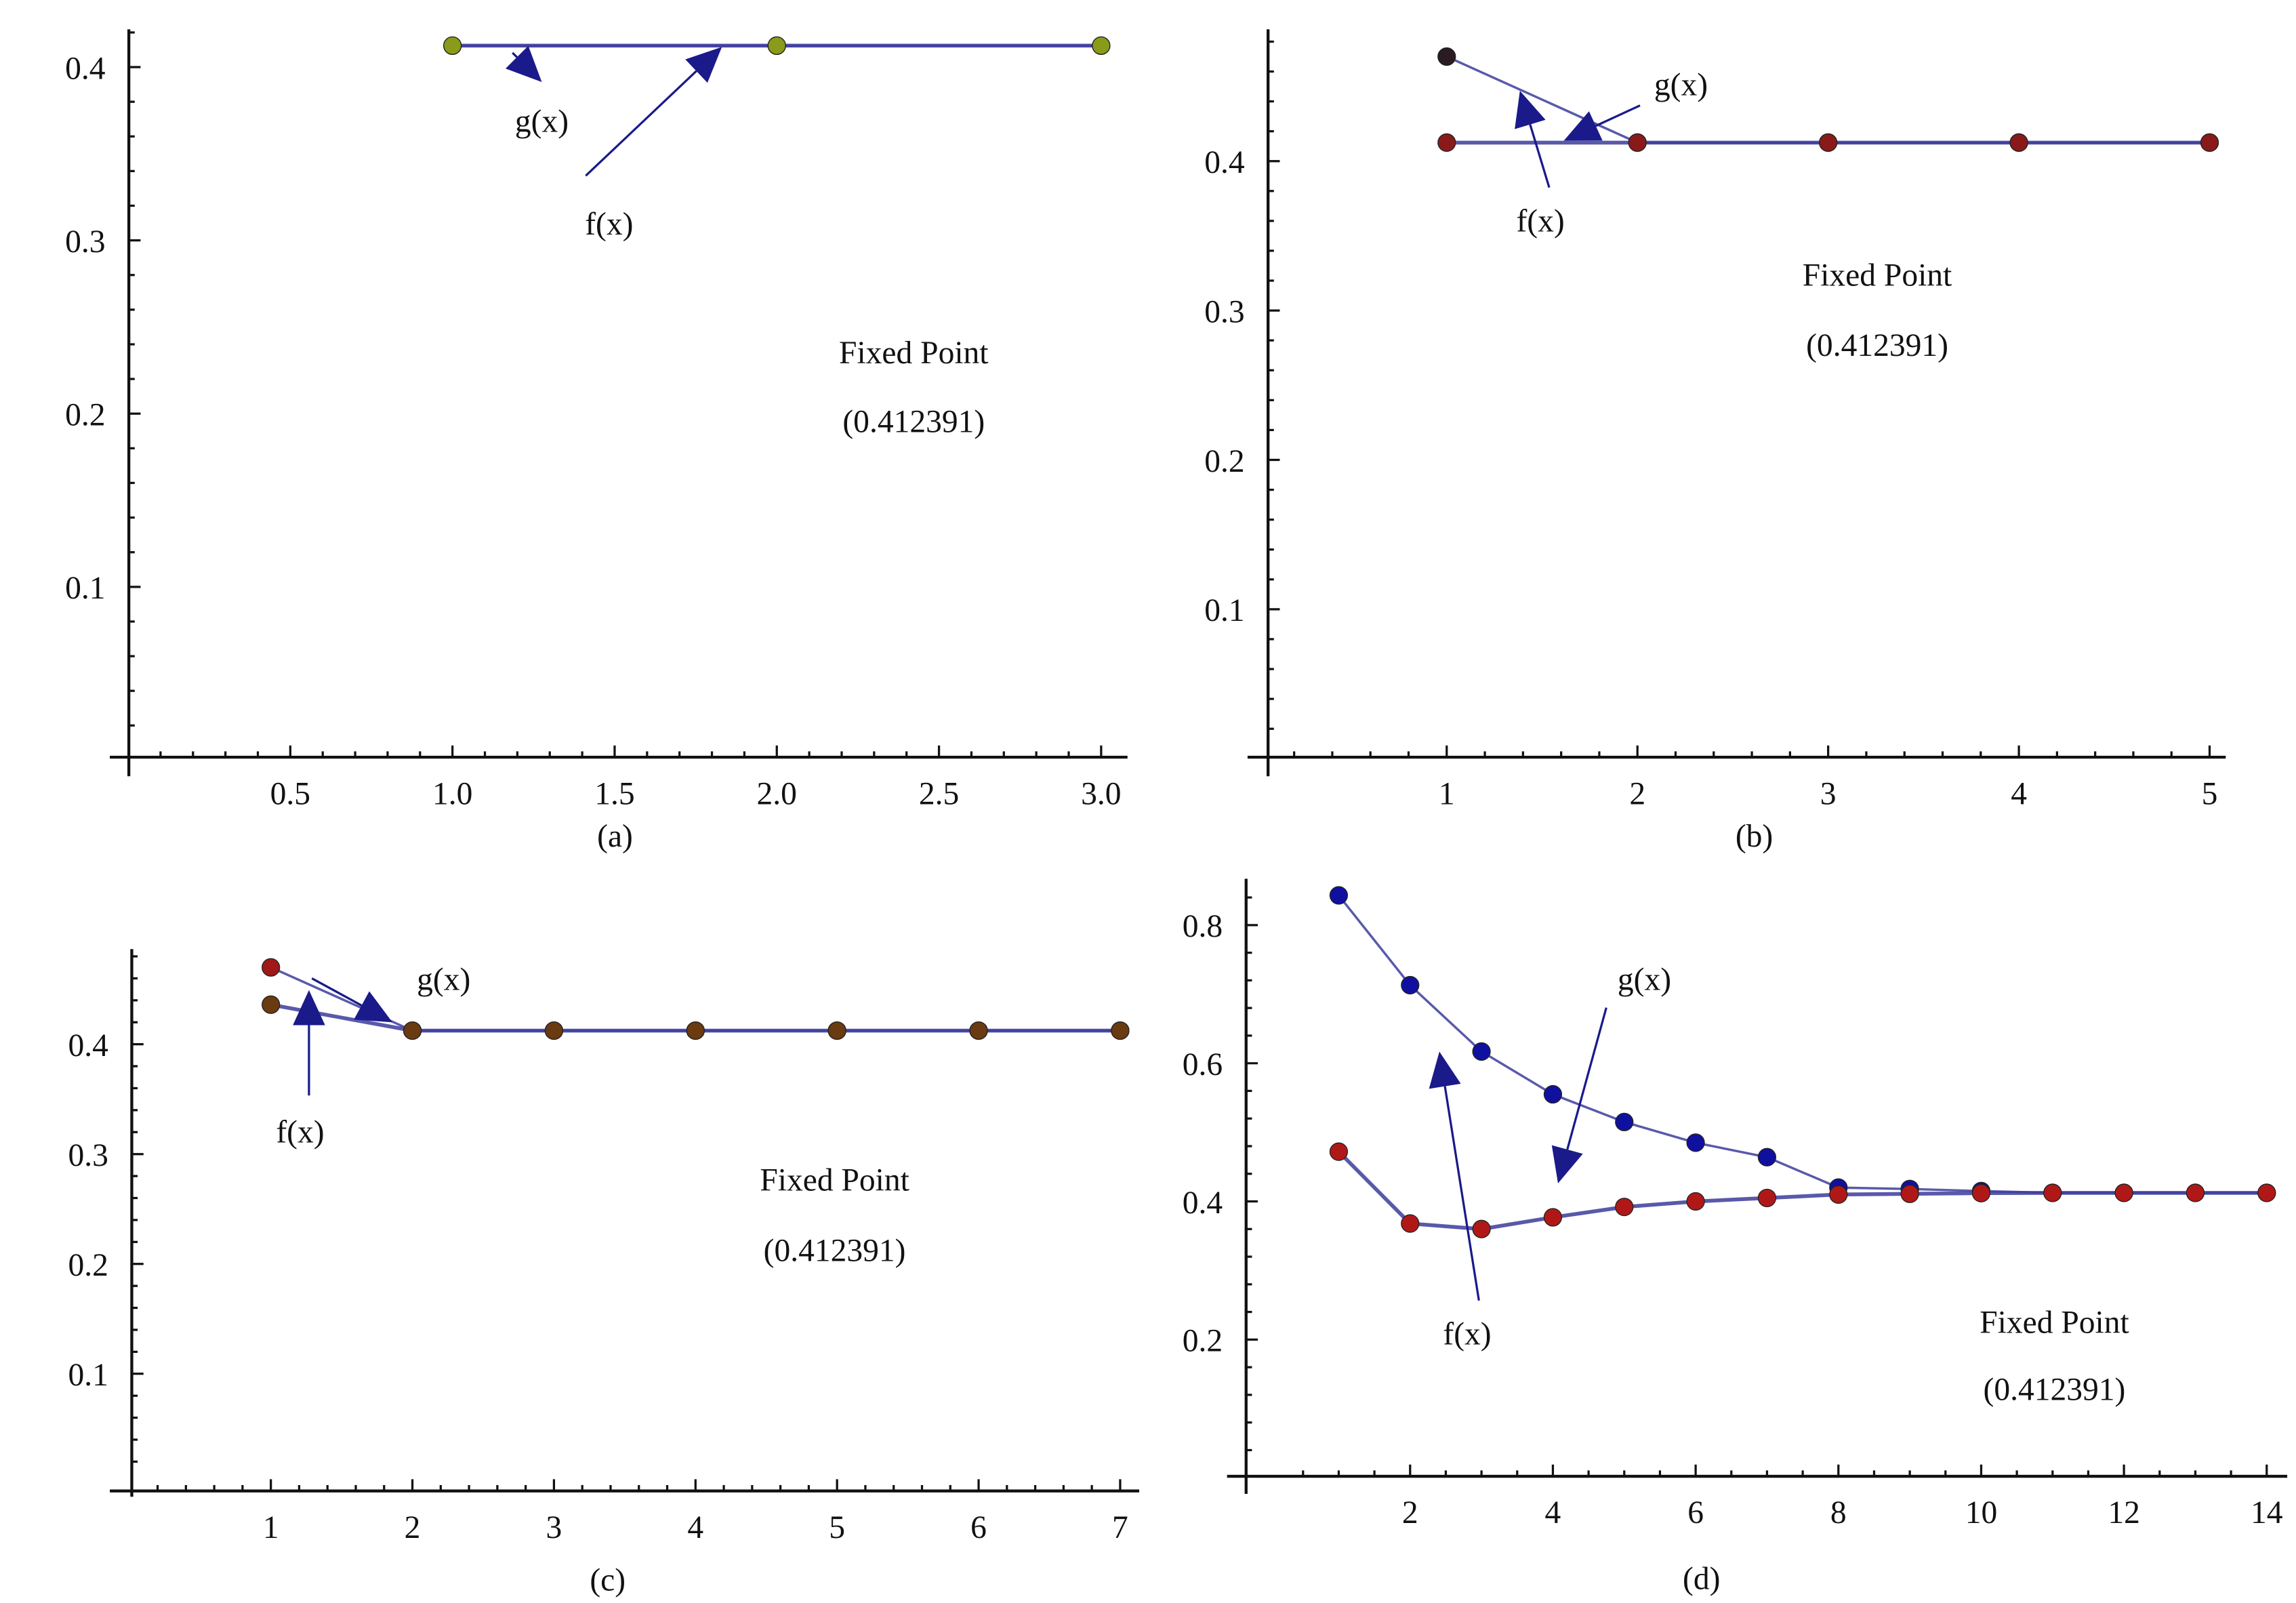 The width and height of the screenshot is (2296, 1603). I want to click on x-tick-label: 1.0, so click(452, 793).